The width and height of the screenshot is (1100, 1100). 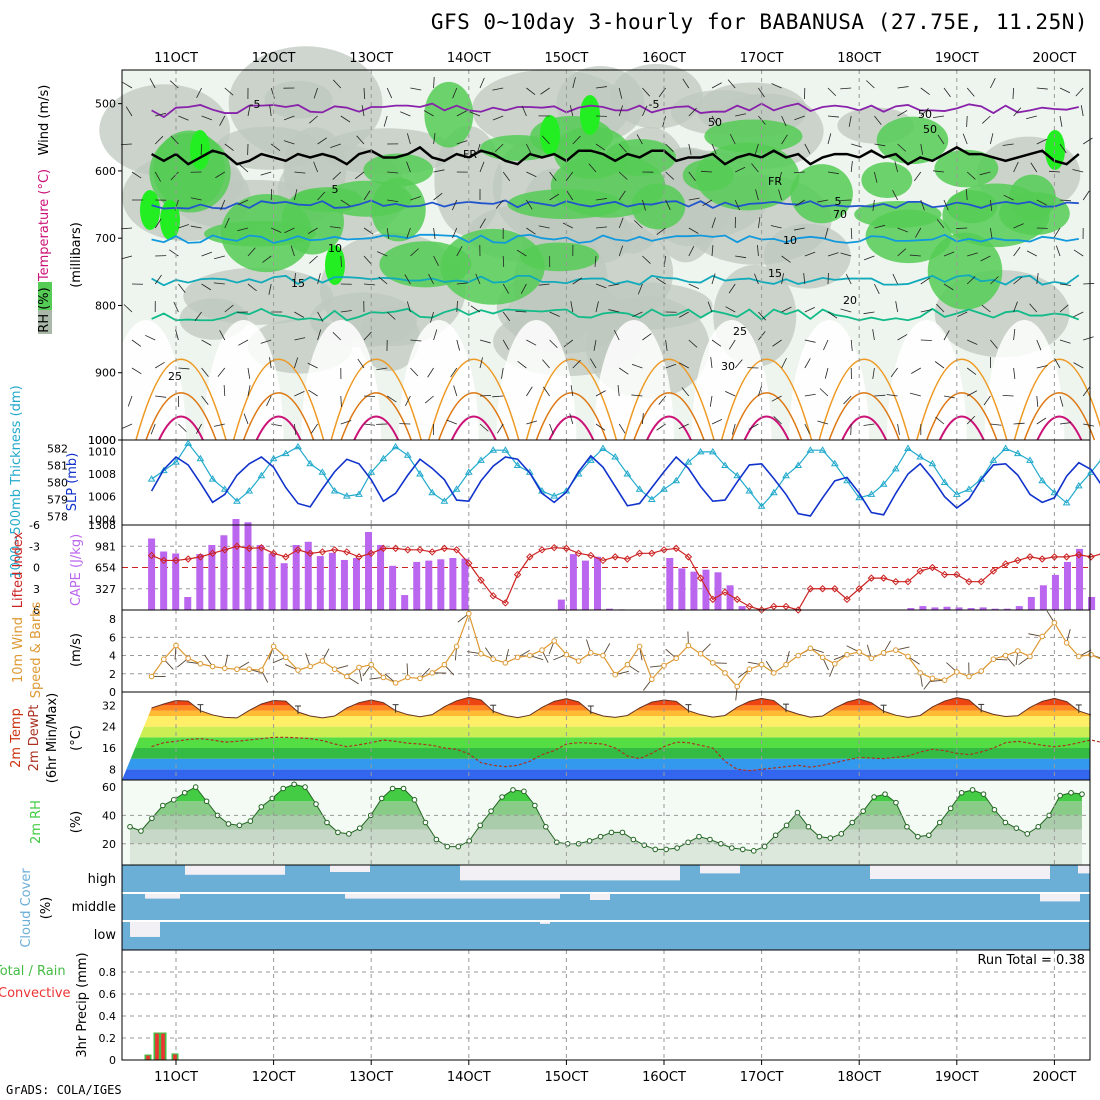 What do you see at coordinates (102, 525) in the screenshot?
I see `cape-tick-label: 1308` at bounding box center [102, 525].